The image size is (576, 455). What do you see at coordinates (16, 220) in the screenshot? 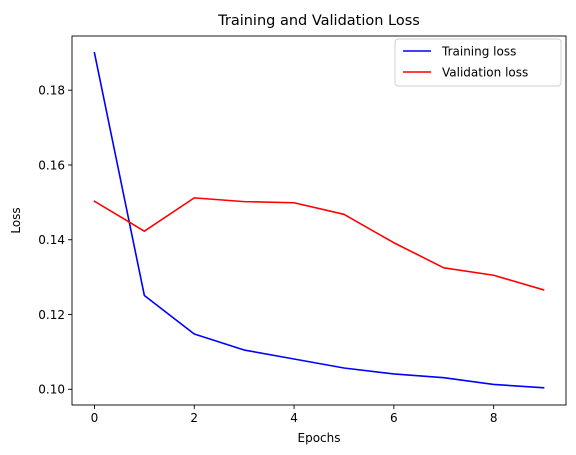
I see `y-axis-title: Loss` at bounding box center [16, 220].